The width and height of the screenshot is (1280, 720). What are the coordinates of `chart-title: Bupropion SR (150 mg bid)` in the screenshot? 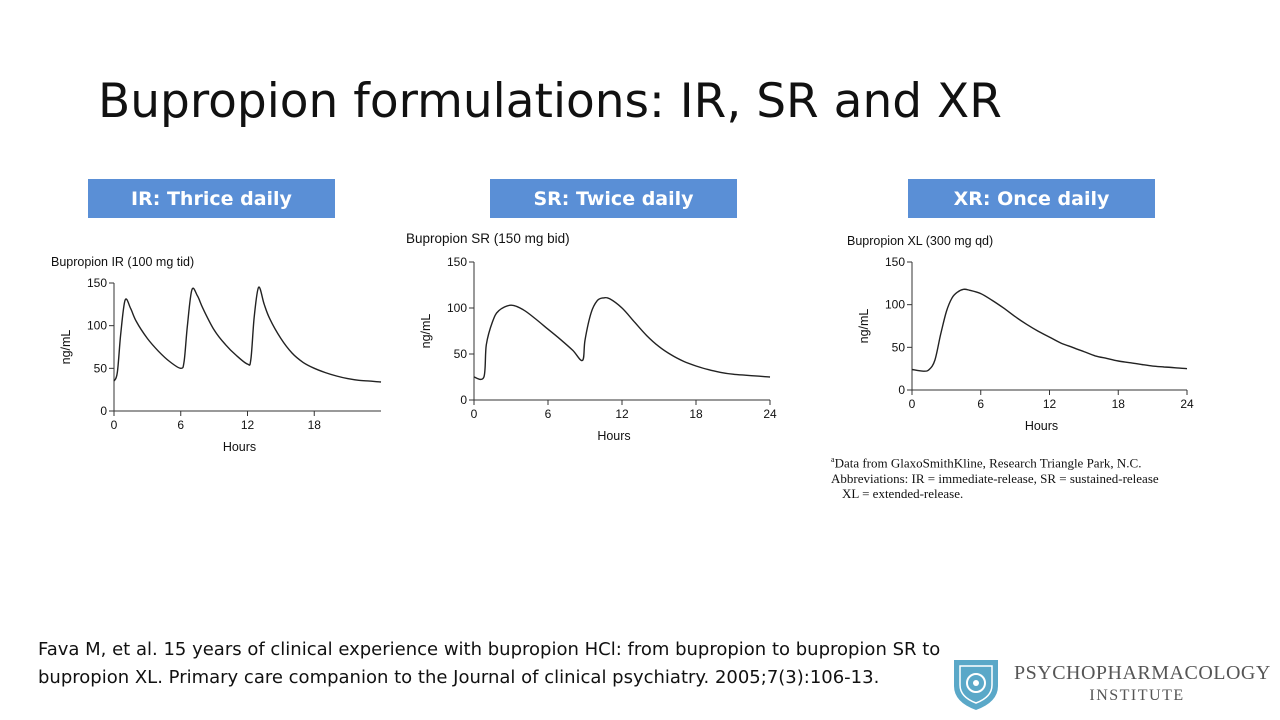 It's located at (488, 238).